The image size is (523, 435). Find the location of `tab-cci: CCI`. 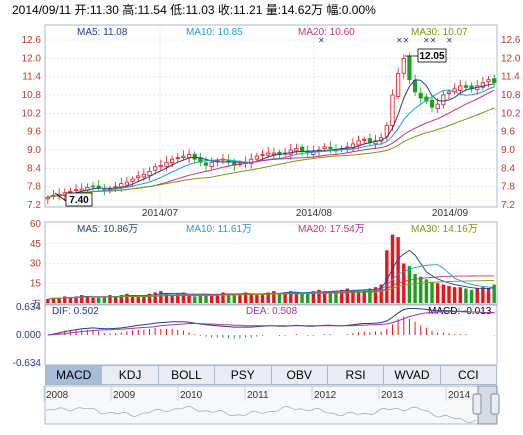

tab-cci: CCI is located at coordinates (468, 375).